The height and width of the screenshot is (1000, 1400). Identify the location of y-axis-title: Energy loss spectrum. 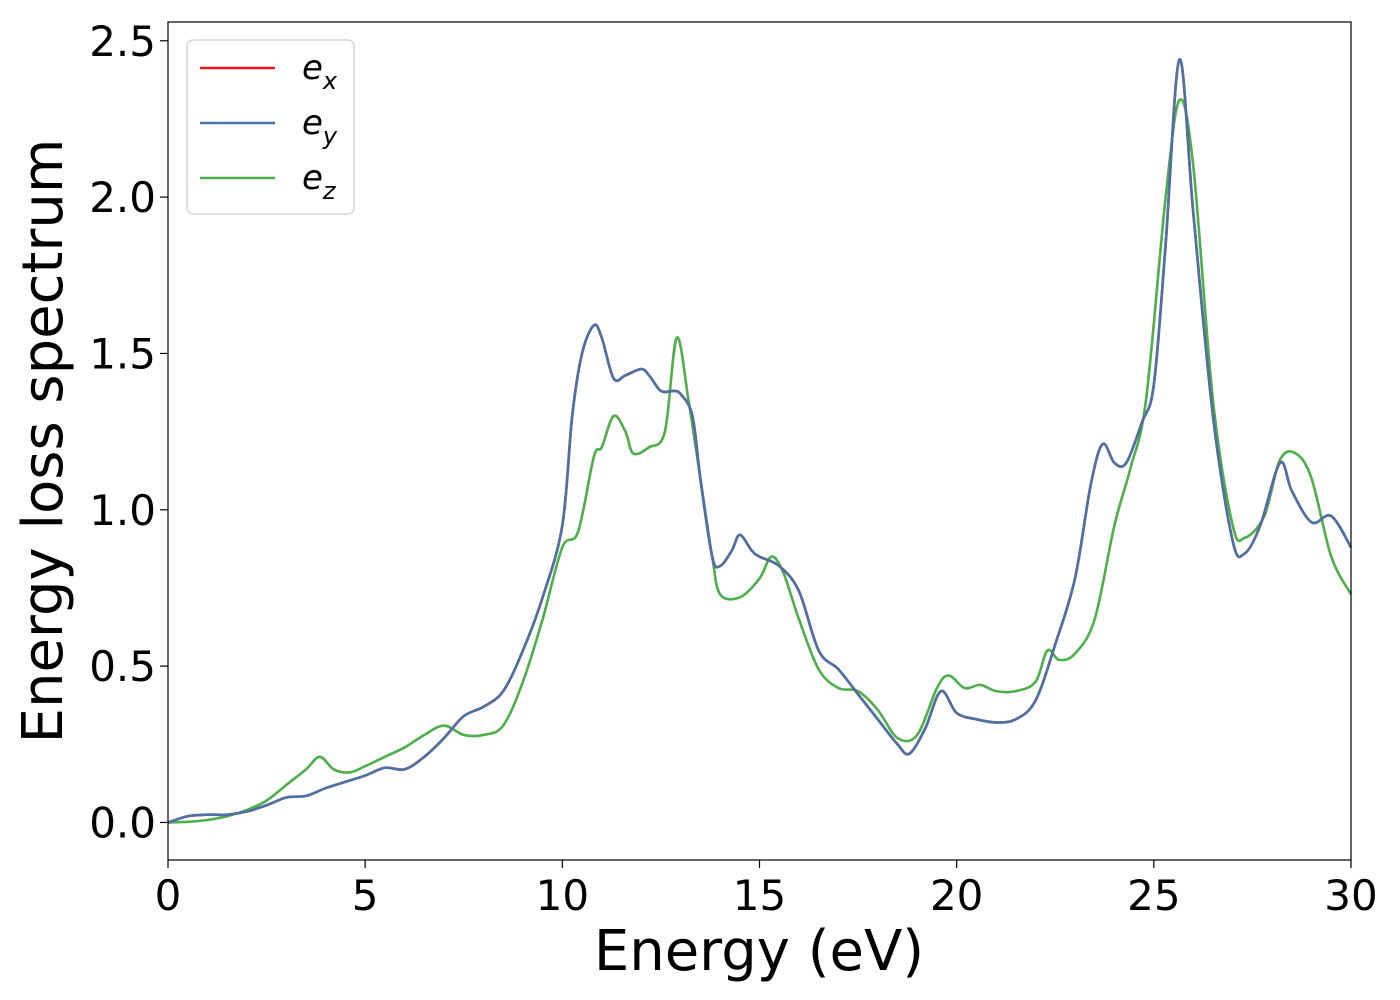
(43, 441).